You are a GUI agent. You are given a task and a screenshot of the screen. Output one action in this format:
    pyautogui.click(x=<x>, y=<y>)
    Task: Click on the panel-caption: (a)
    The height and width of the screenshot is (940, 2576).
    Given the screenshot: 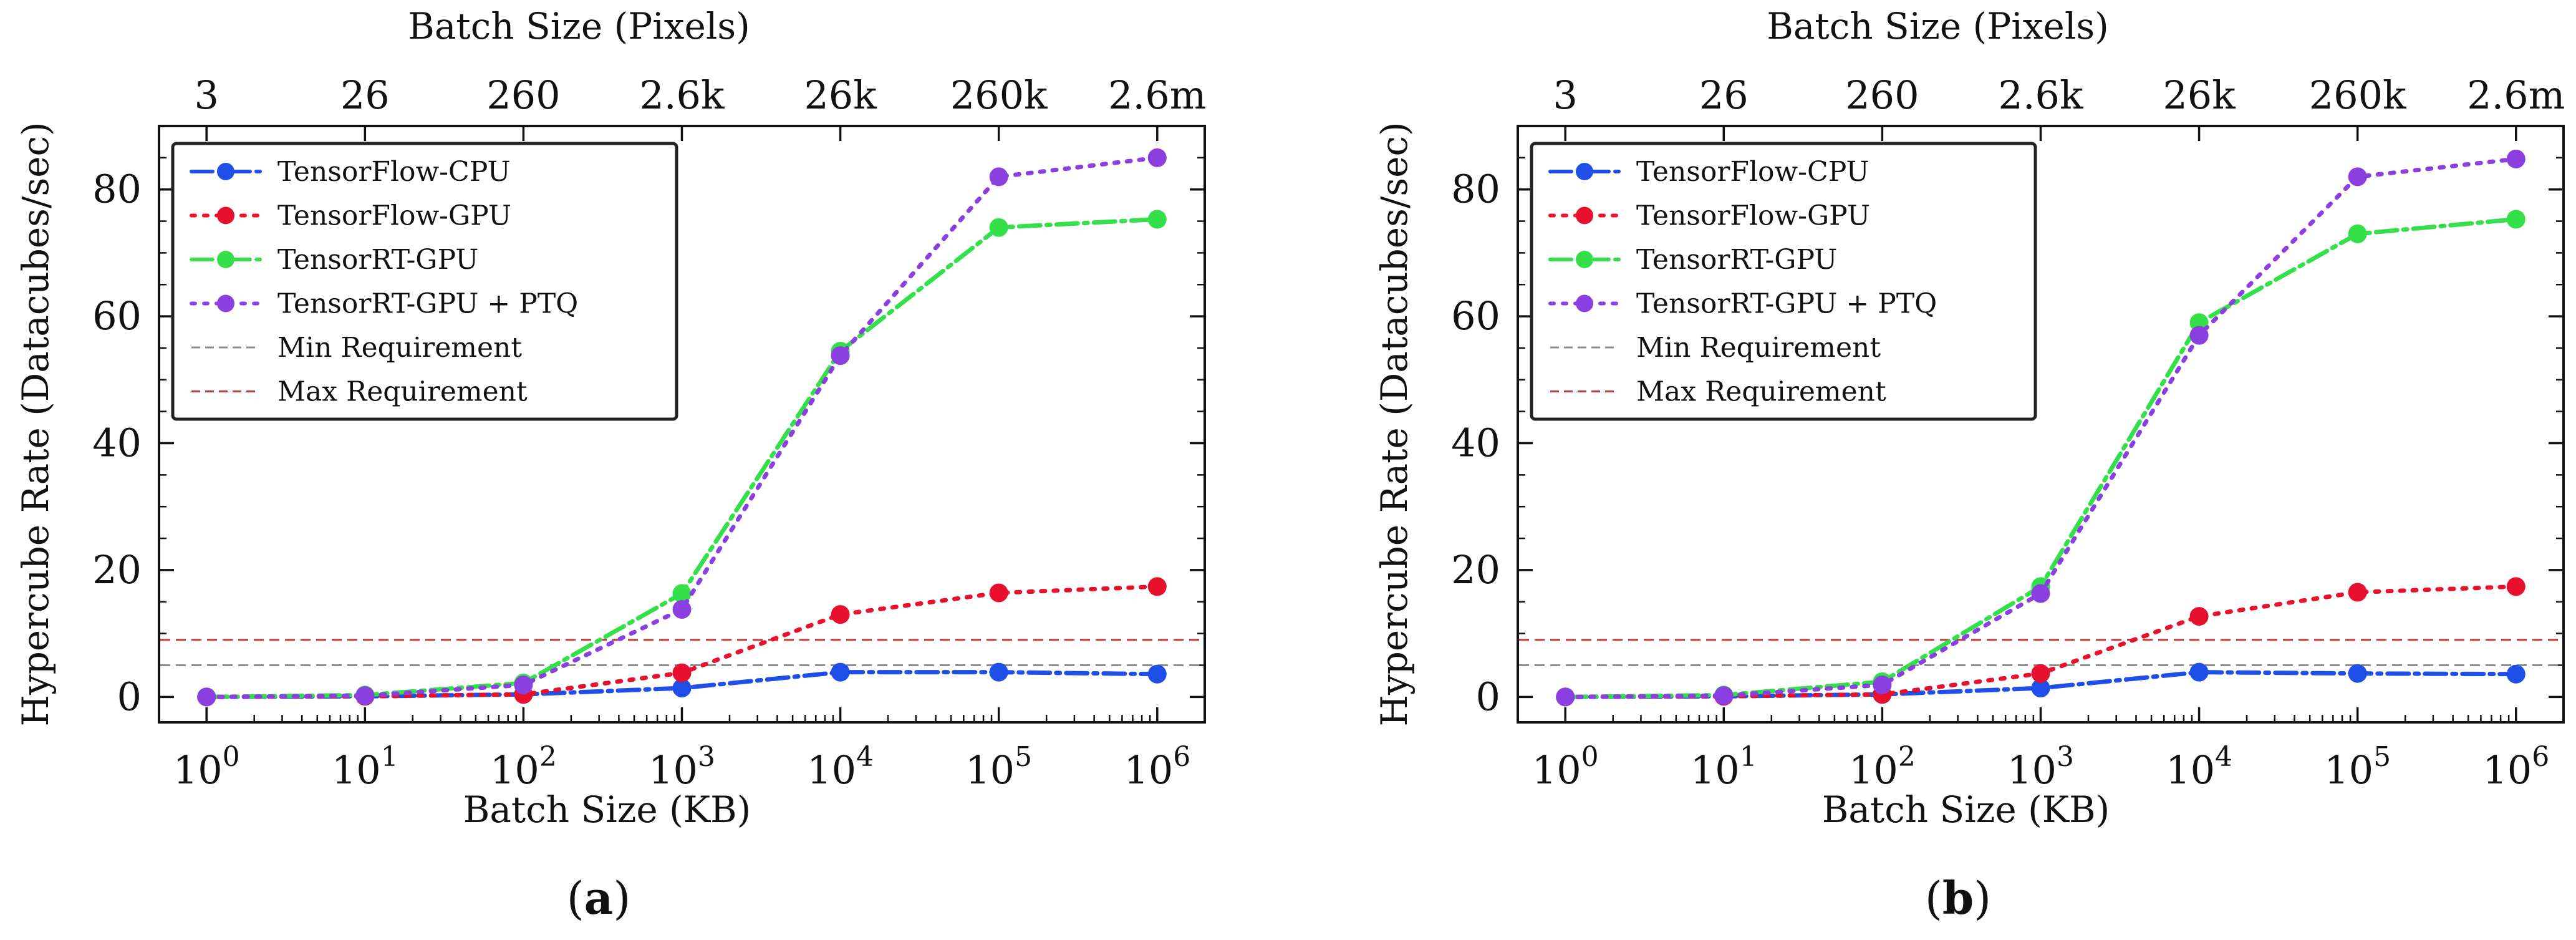 What is the action you would take?
    pyautogui.click(x=599, y=897)
    